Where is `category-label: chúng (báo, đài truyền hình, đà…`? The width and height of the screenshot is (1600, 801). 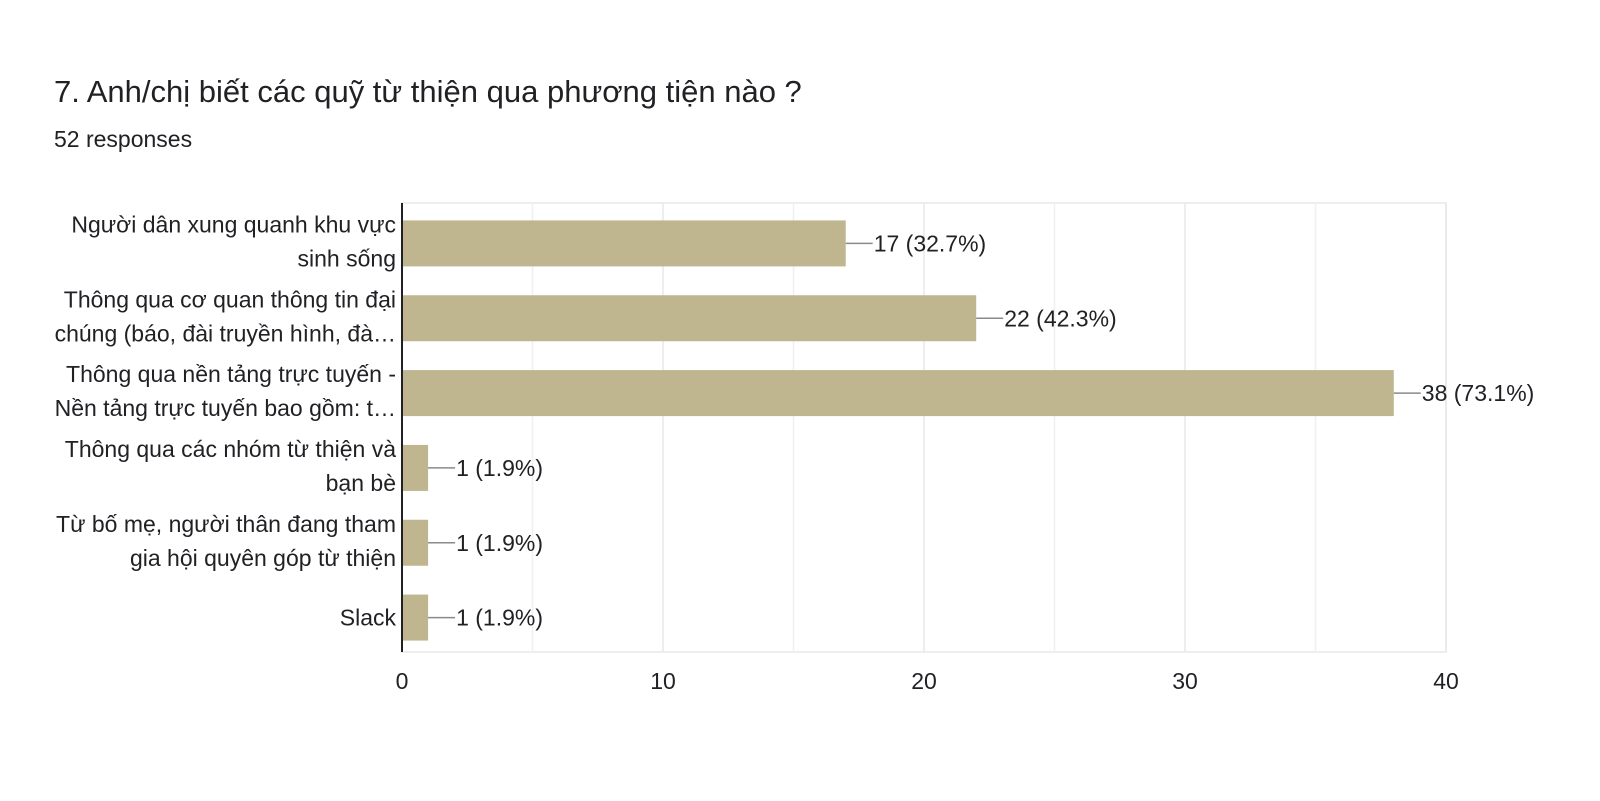
category-label: chúng (báo, đài truyền hình, đà… is located at coordinates (225, 333).